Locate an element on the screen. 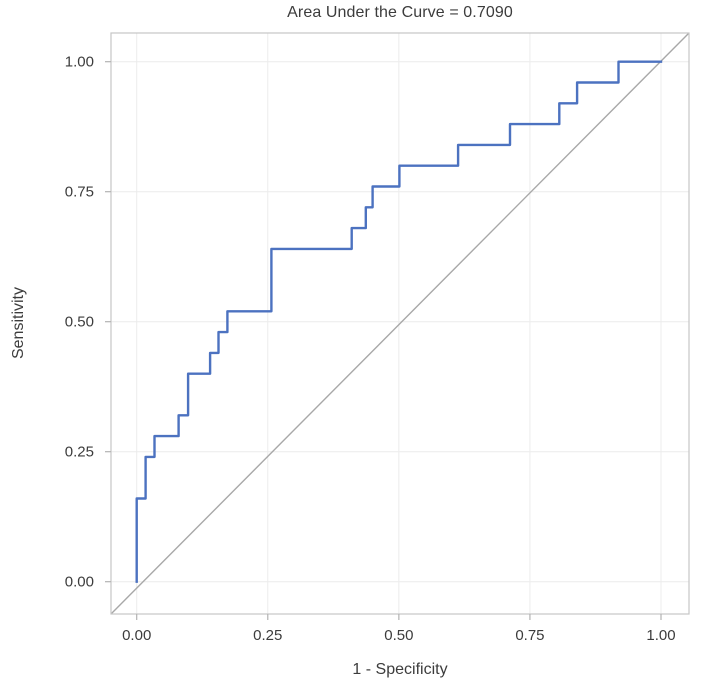 The width and height of the screenshot is (710, 697). chart-title: Area Under the Curve = 0.7090 is located at coordinates (400, 12).